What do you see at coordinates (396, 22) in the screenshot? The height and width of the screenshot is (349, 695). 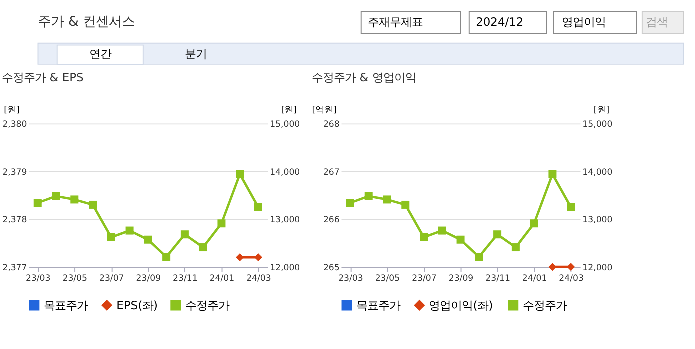 I see `text: 주재무제표` at bounding box center [396, 22].